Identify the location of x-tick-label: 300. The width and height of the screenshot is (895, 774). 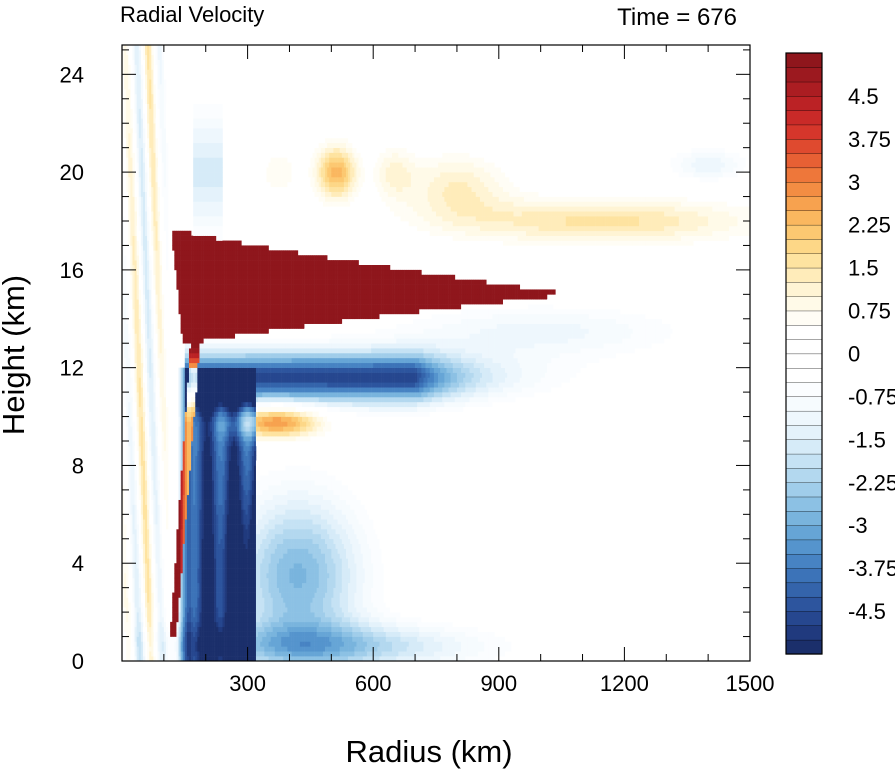
(247, 683).